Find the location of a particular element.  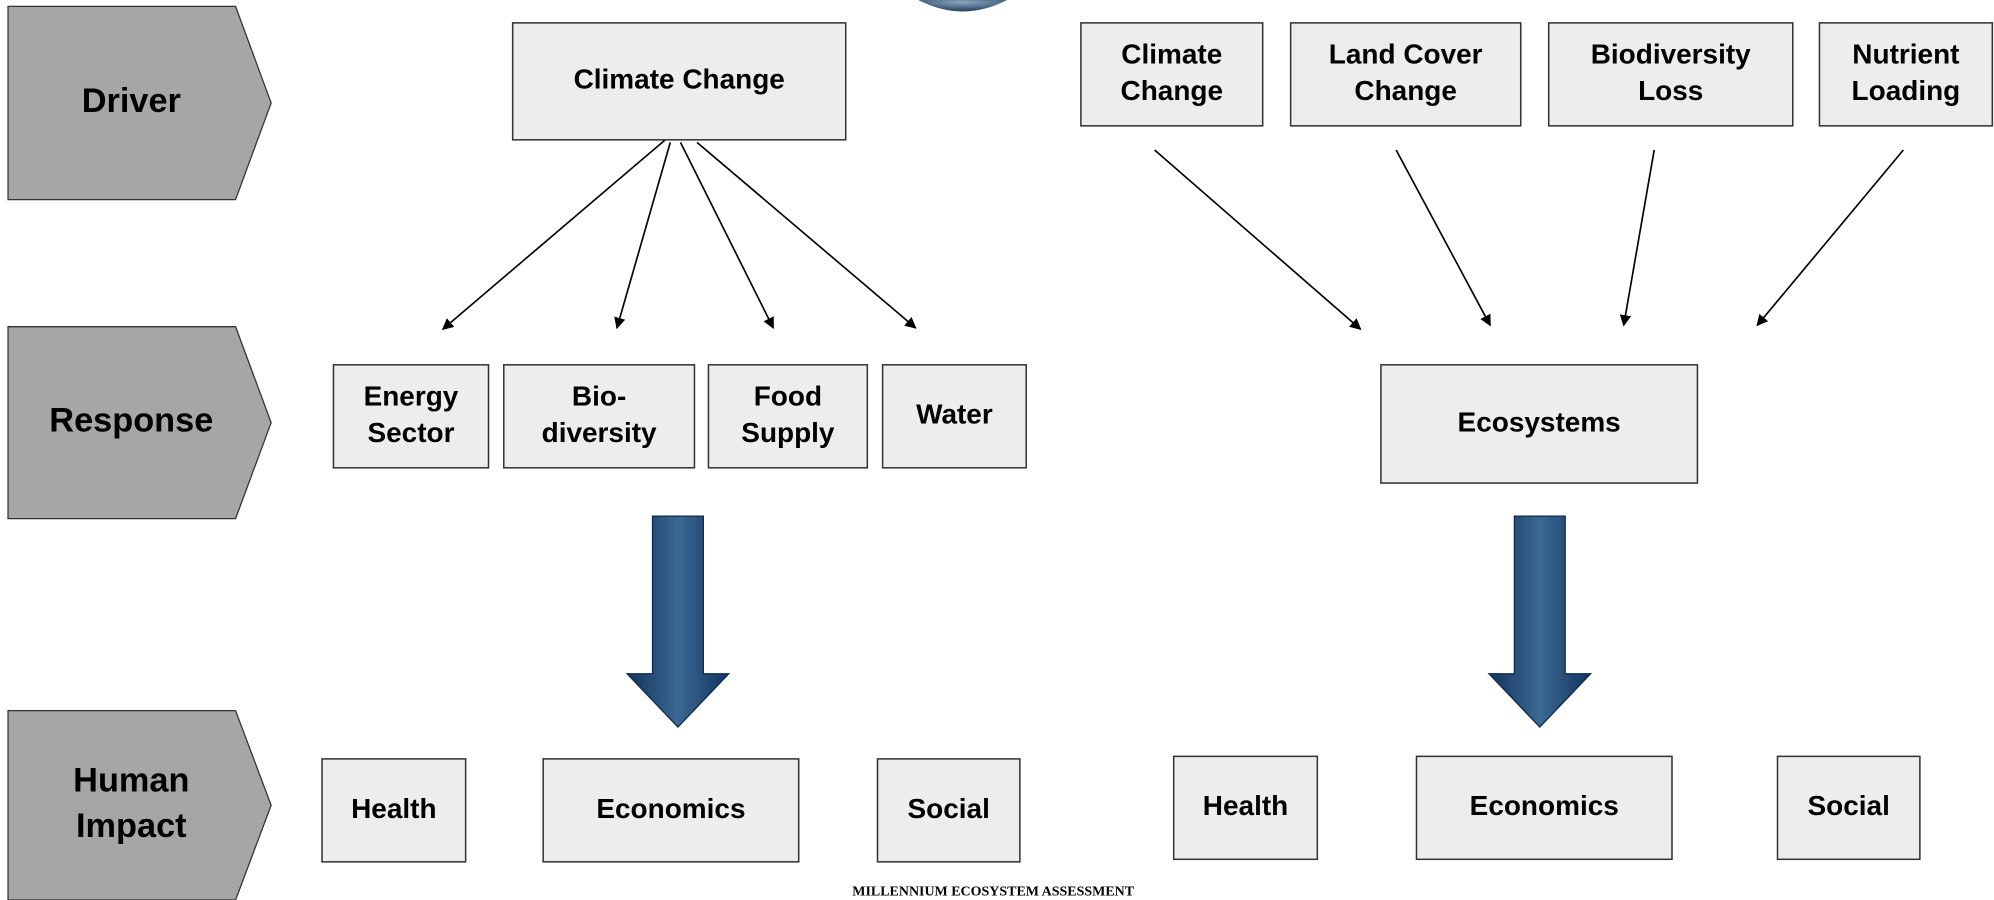

label: Climate Change is located at coordinates (679, 79).